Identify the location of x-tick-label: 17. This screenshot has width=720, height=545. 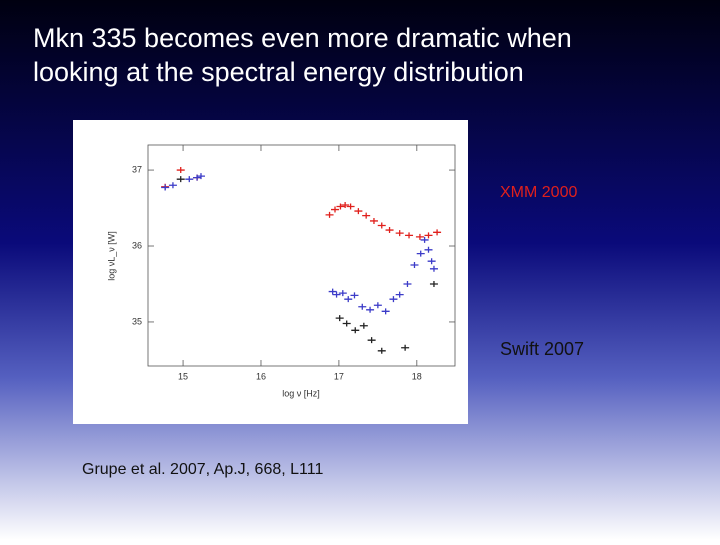
(339, 376).